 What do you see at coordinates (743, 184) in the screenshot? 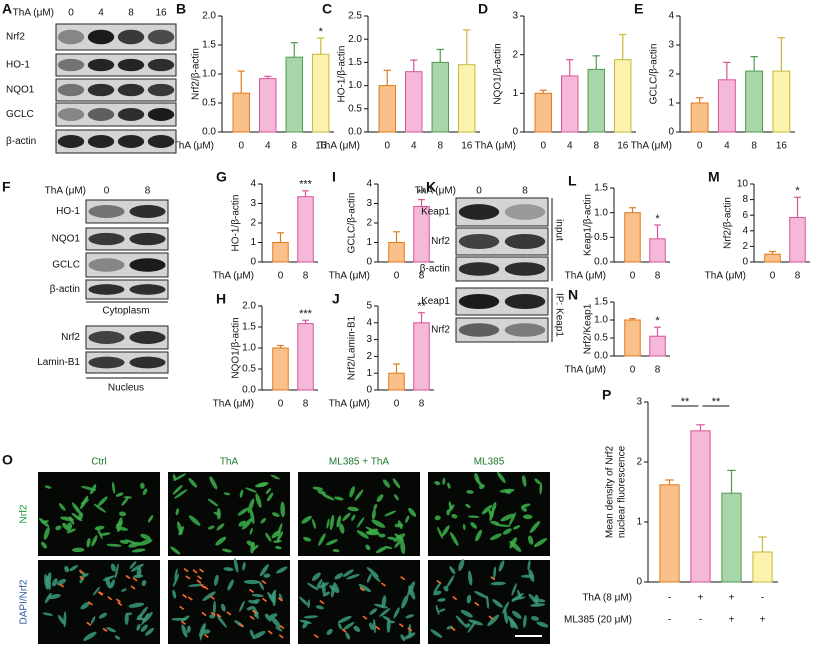
I see `y-tick-label: 10` at bounding box center [743, 184].